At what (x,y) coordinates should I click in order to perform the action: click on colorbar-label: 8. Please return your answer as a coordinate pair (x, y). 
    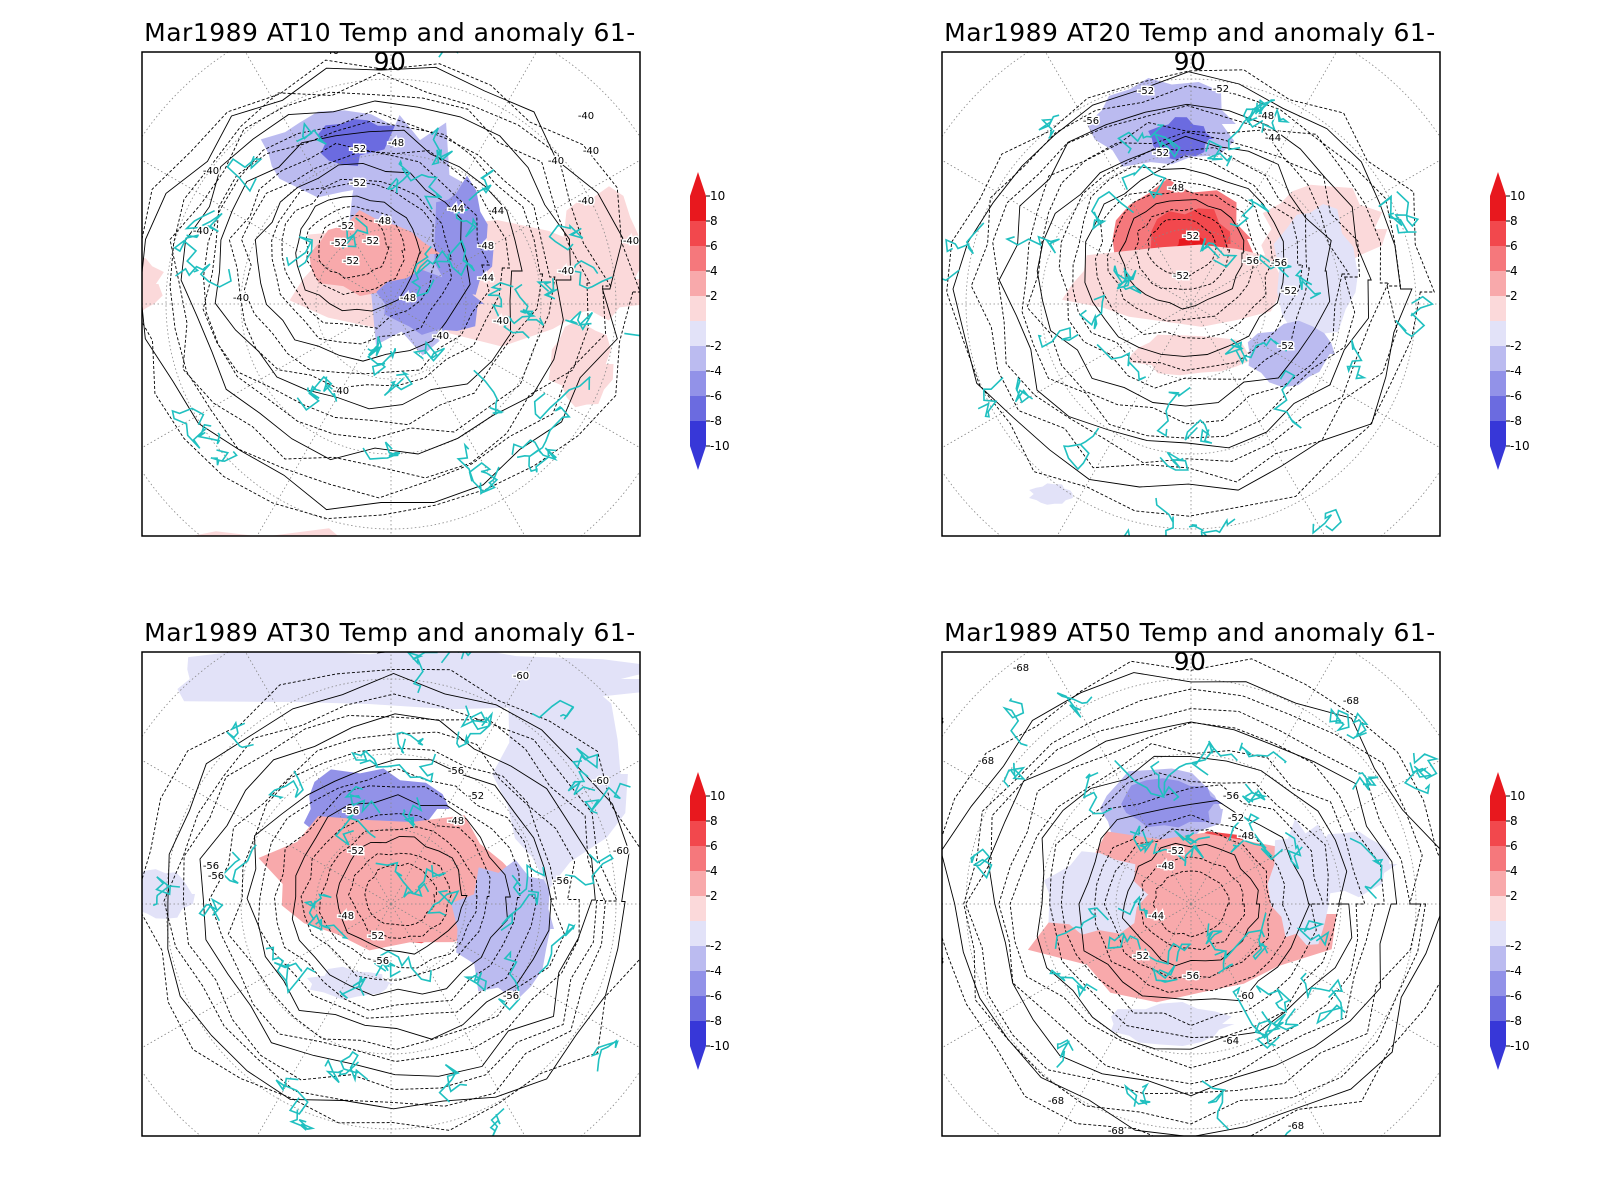
    Looking at the image, I should click on (714, 221).